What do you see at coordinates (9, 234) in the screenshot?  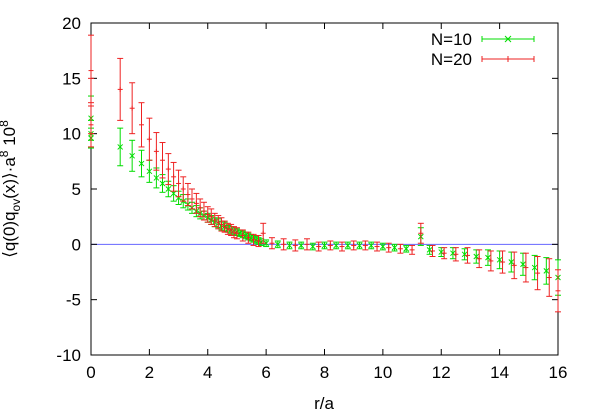 I see `y-axis-label-main: ⟨q(0)q` at bounding box center [9, 234].